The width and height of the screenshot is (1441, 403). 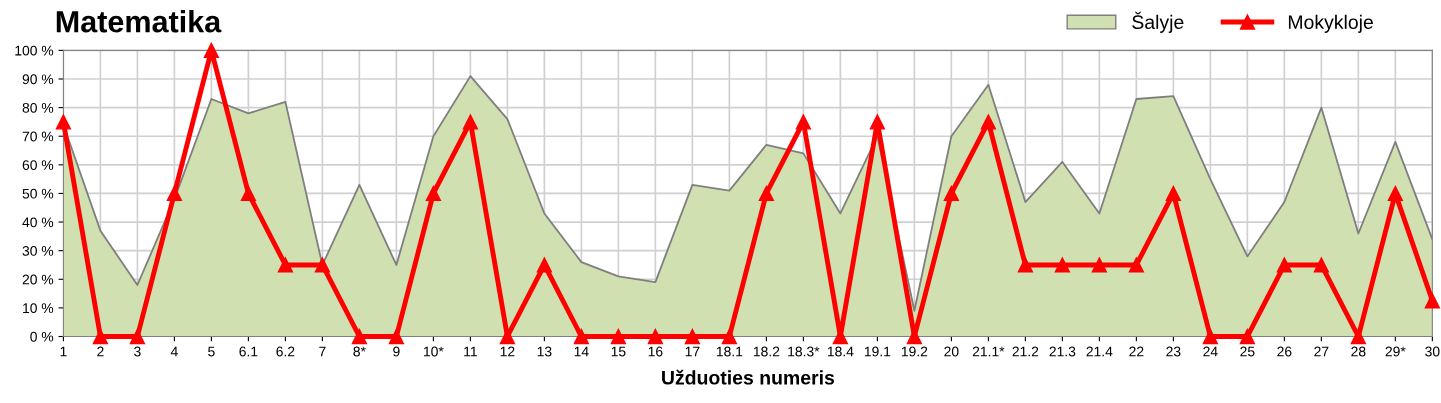 I want to click on x-tick-label: 6.1, so click(x=248, y=351).